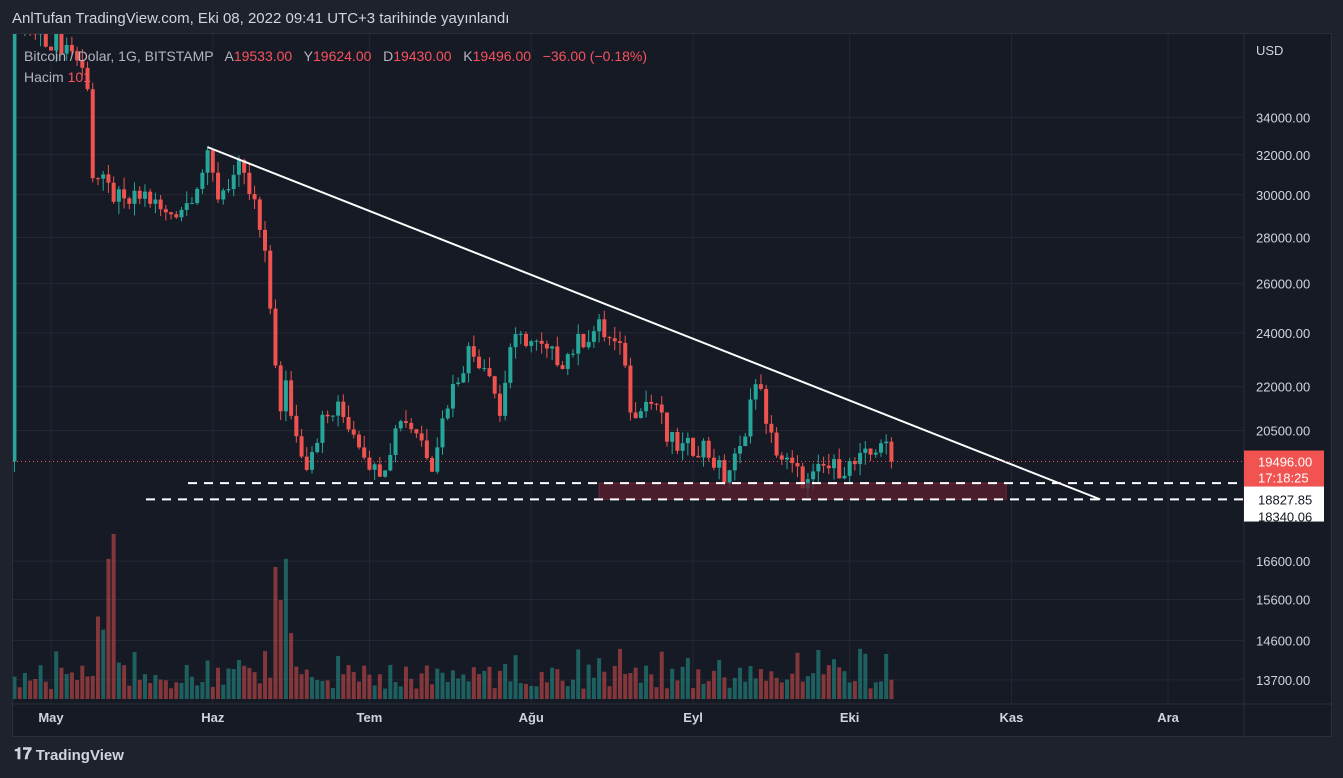 The height and width of the screenshot is (778, 1343). I want to click on volume-label: Hacim, so click(44, 77).